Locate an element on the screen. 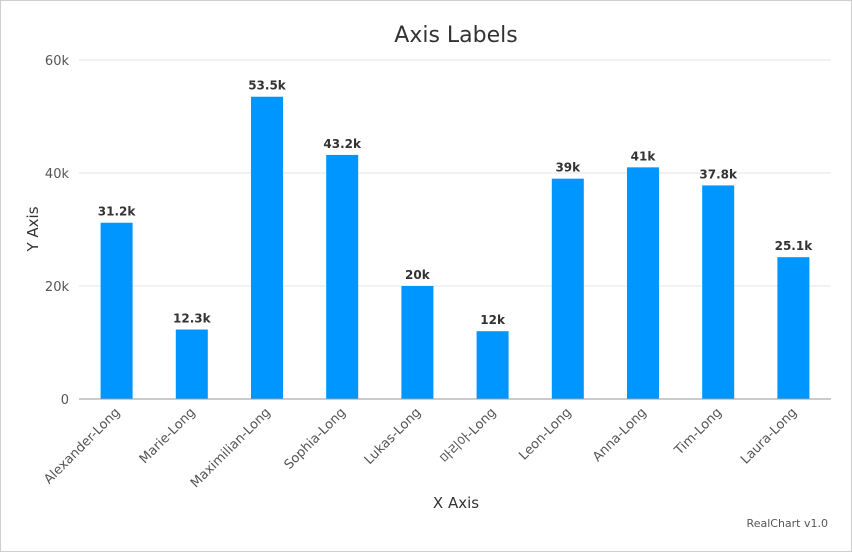  y-tick-label: 40k is located at coordinates (57, 174).